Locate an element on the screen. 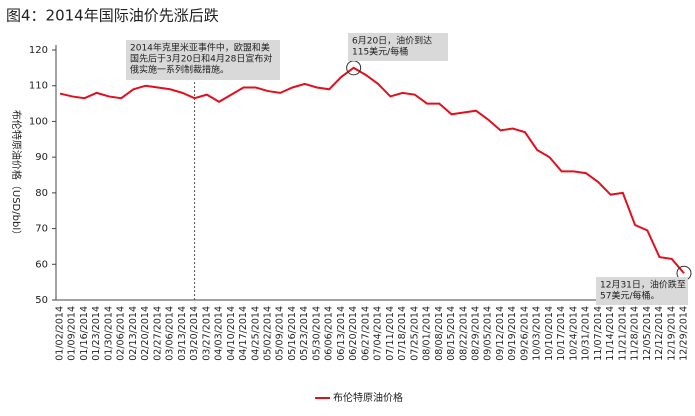  x-tick-label: 04/10/2014 is located at coordinates (231, 333).